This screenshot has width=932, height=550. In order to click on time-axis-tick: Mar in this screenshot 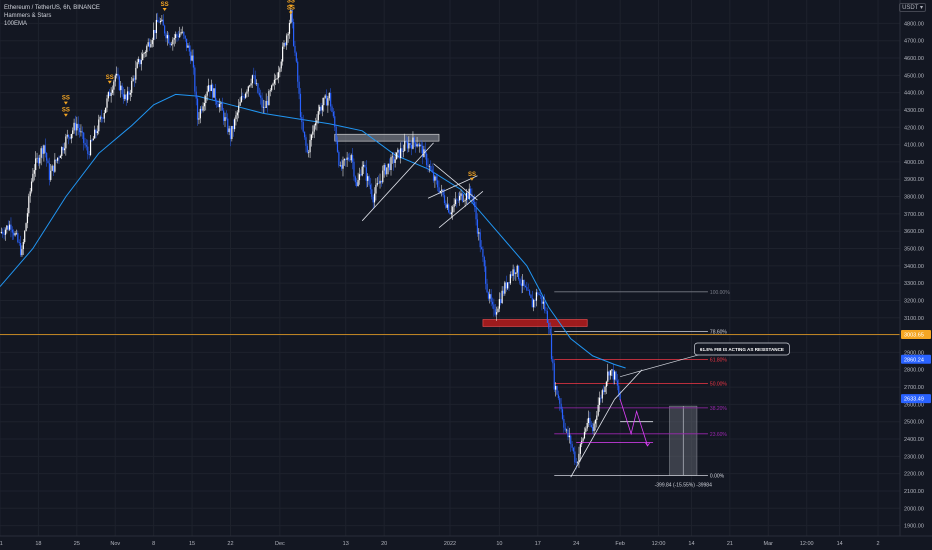, I will do `click(769, 544)`.